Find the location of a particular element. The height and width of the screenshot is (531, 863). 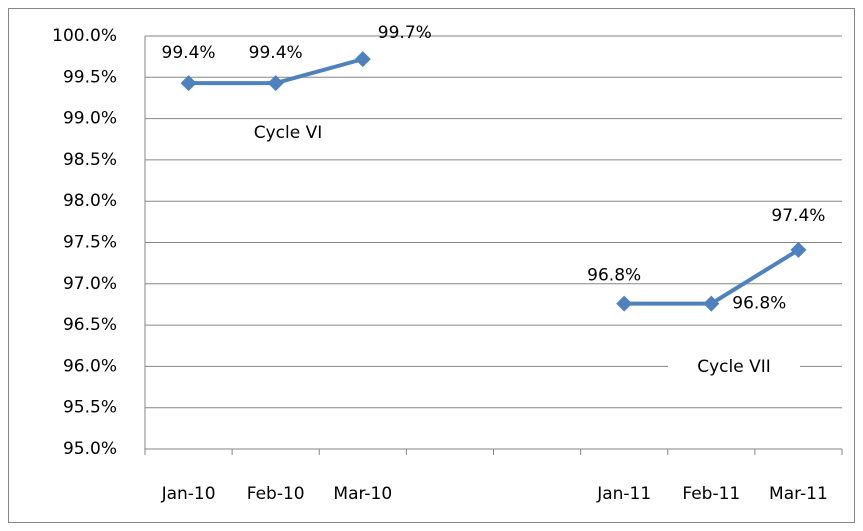

x-tick-label: Feb-11 is located at coordinates (711, 494).